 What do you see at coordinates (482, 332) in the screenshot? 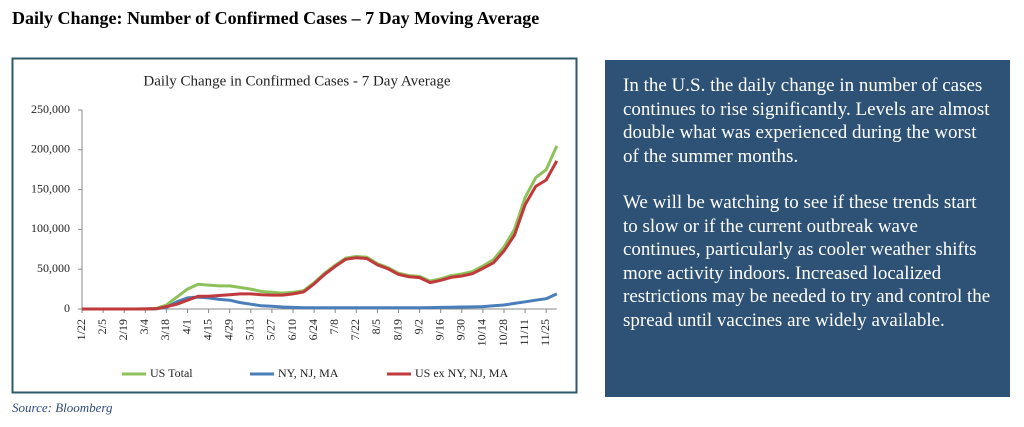
I see `x-tick-label: 10/14` at bounding box center [482, 332].